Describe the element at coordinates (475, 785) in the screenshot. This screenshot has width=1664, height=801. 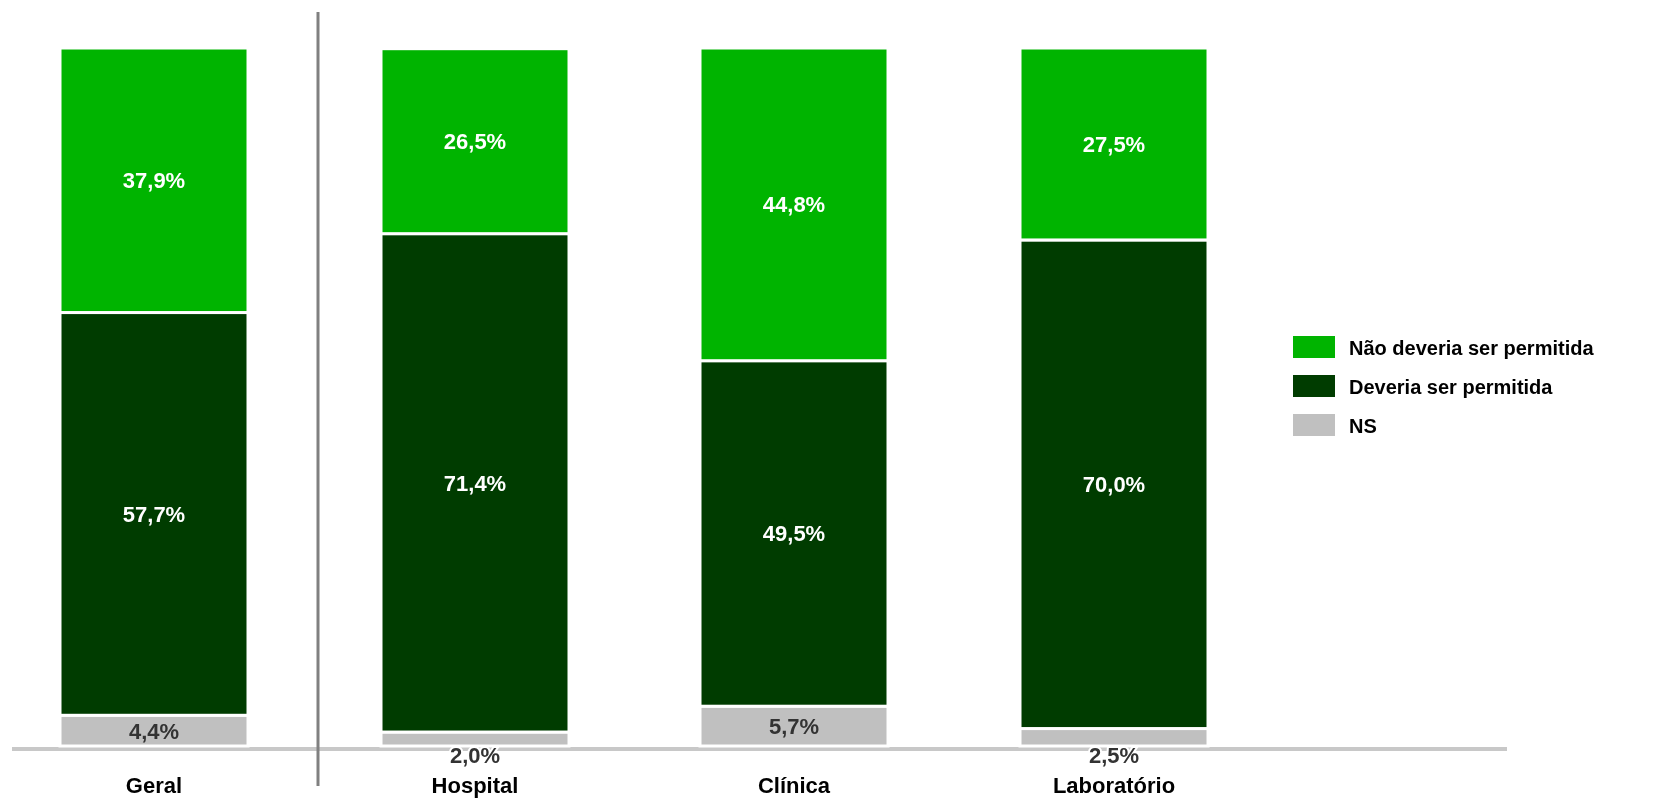
I see `x-tick-label: Hospital` at that location.